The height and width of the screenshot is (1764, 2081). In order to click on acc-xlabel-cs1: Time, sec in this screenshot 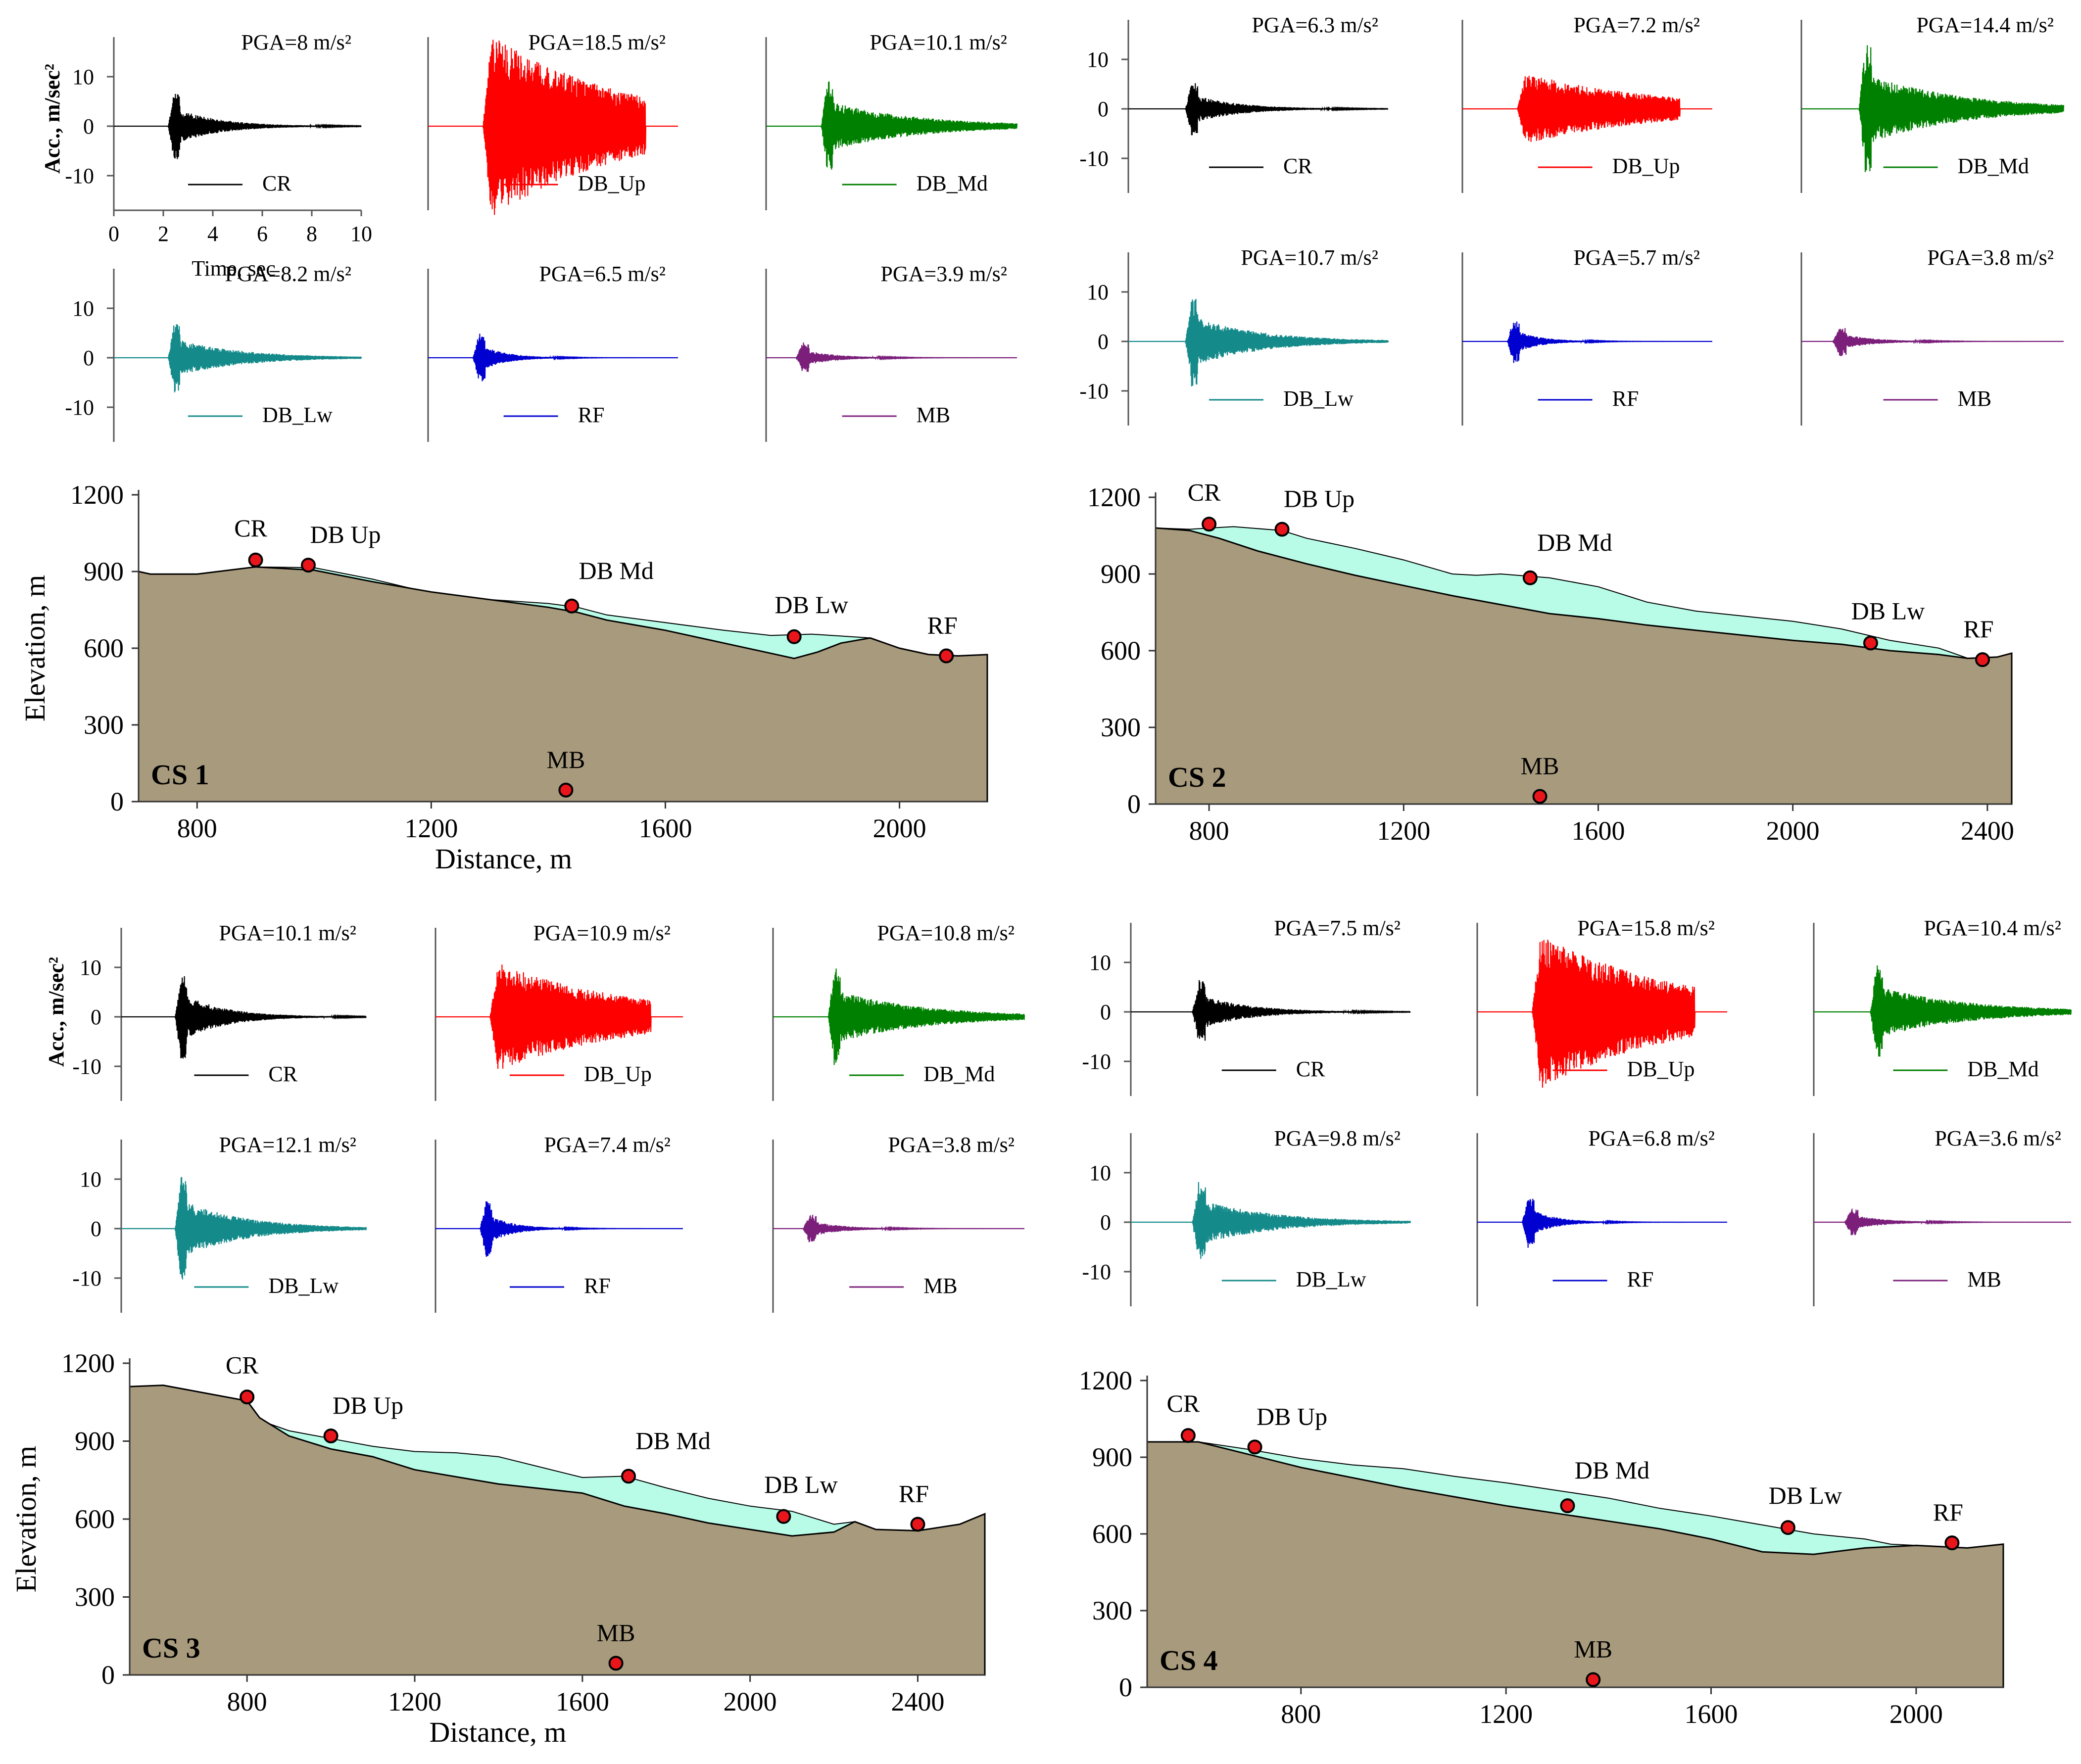, I will do `click(234, 268)`.